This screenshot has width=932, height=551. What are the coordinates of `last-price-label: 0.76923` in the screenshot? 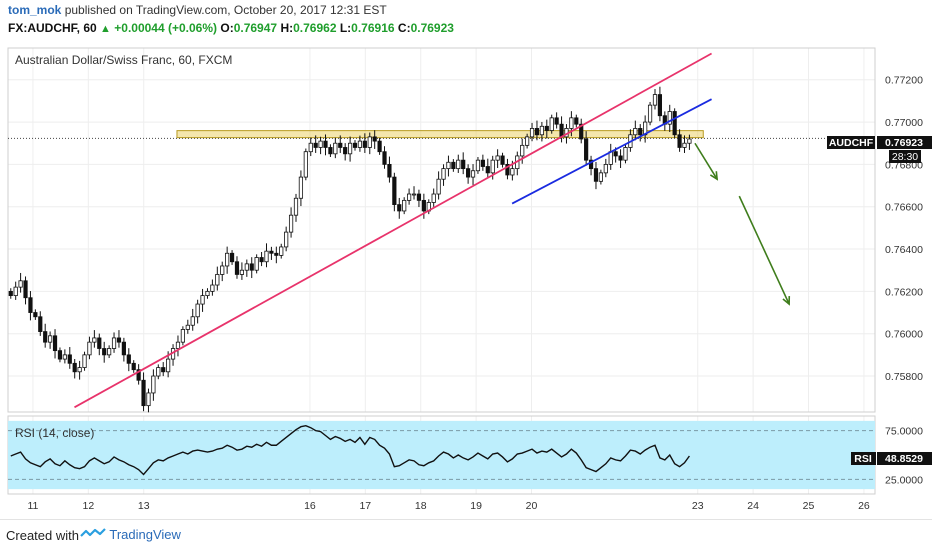 It's located at (904, 143).